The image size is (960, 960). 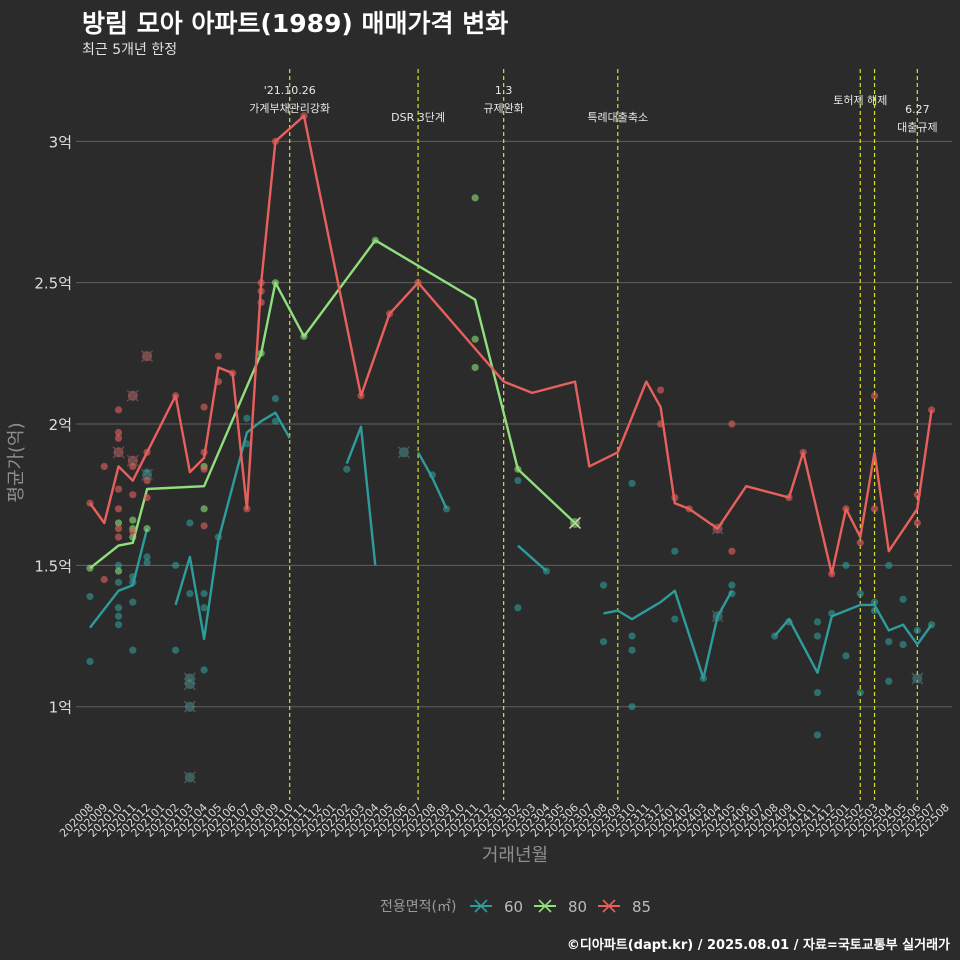 What do you see at coordinates (560, 907) in the screenshot?
I see `legend-item-80: 80` at bounding box center [560, 907].